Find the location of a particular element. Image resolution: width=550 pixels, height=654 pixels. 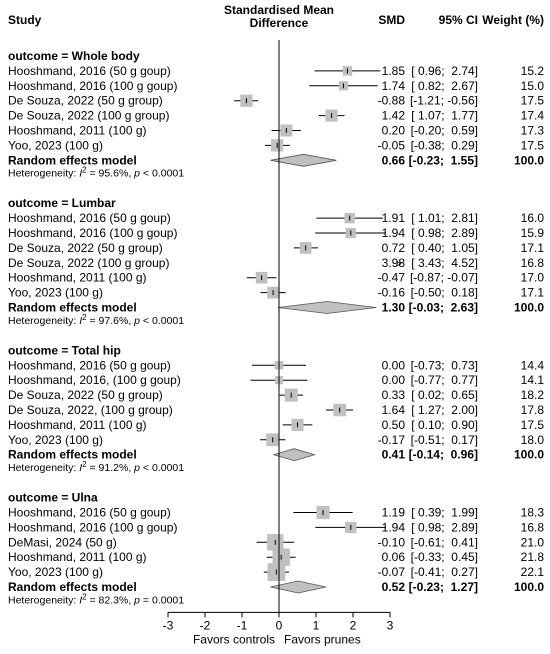

study-weight: 17.4 is located at coordinates (533, 116).